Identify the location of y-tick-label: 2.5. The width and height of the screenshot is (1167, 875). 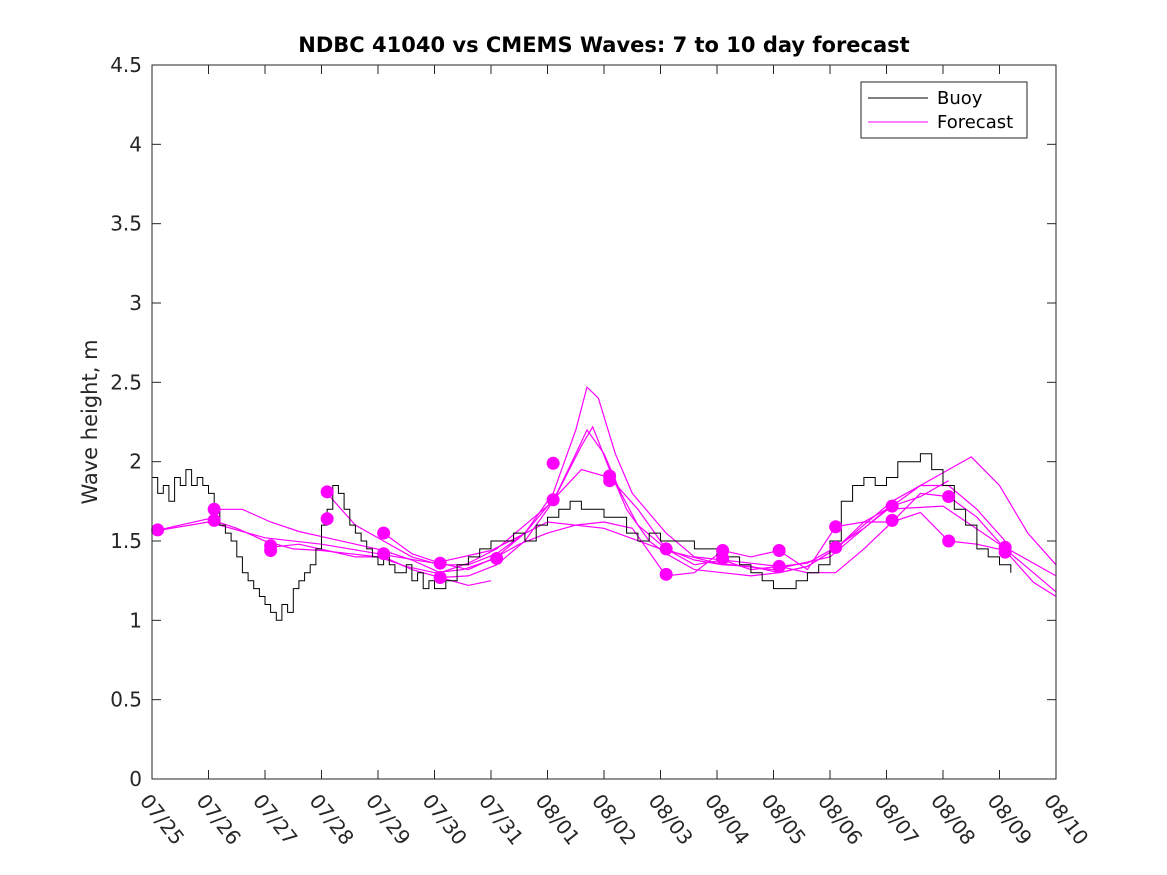
(126, 382).